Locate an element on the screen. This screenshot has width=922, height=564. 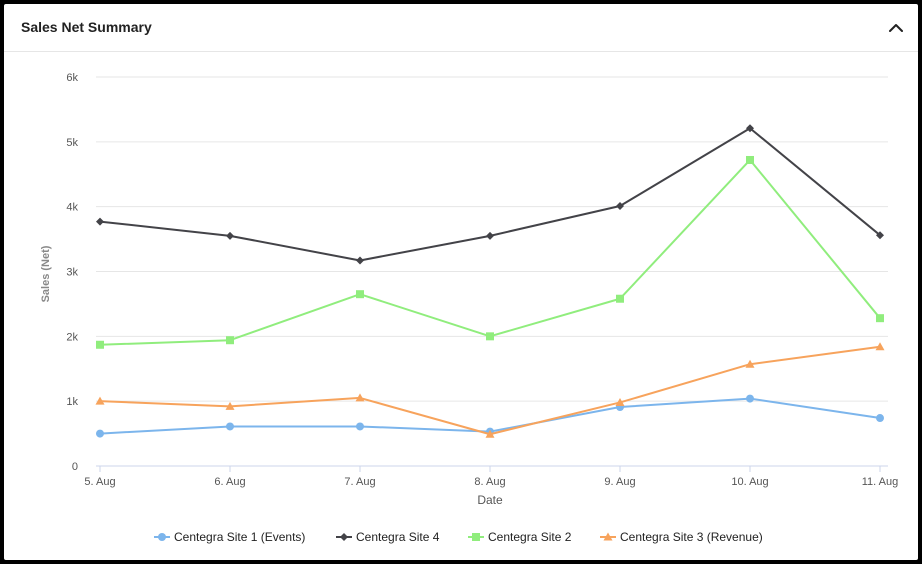
series-line is located at coordinates (490, 390).